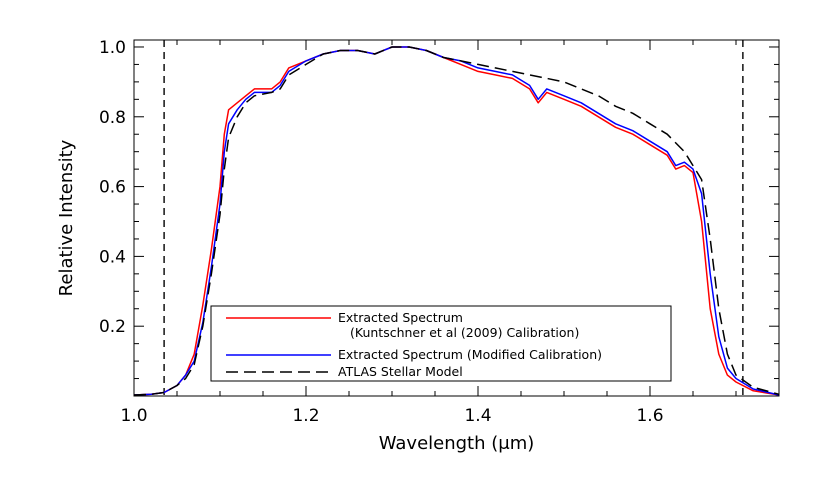  I want to click on x-tick-label: 1.2, so click(305, 416).